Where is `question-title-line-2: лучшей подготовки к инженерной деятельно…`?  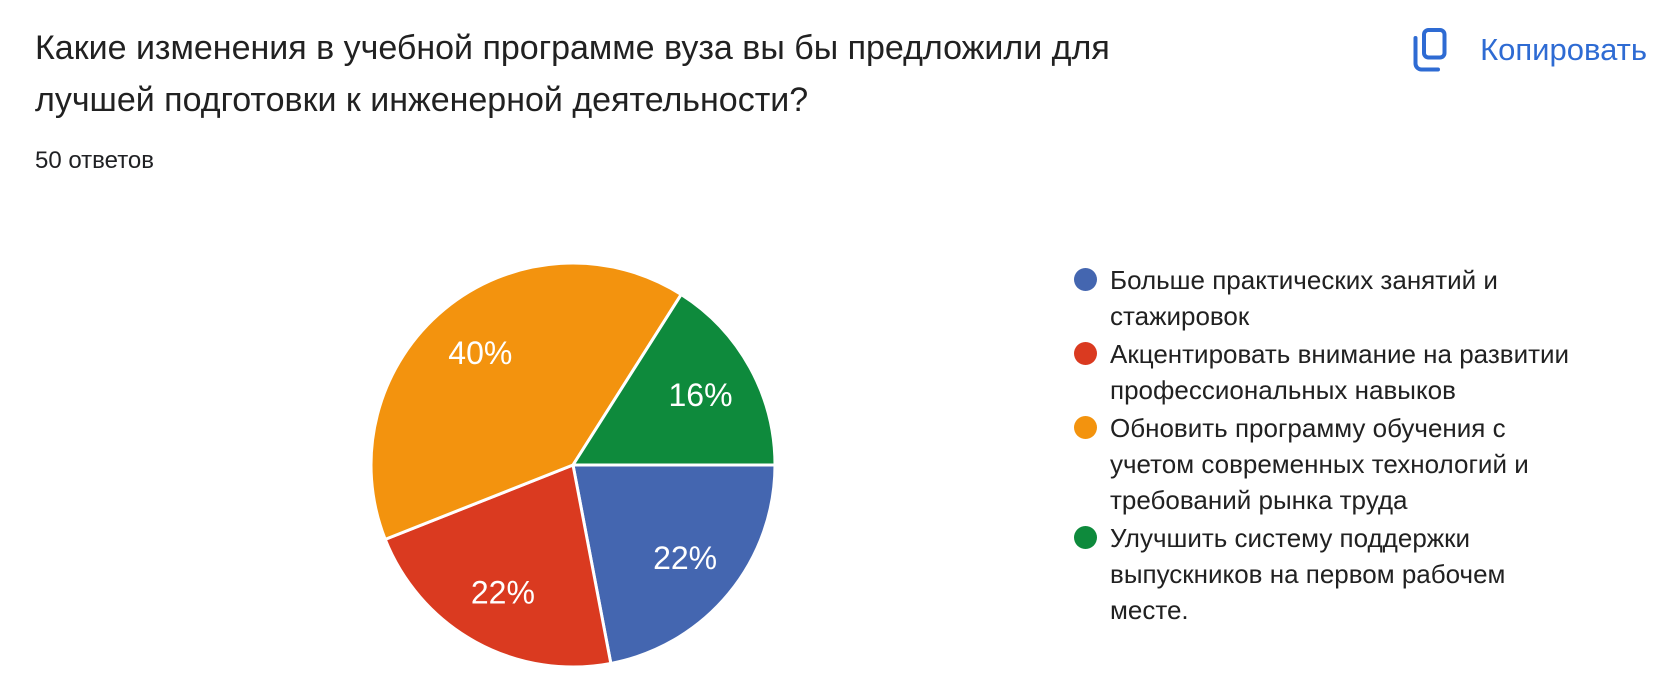 question-title-line-2: лучшей подготовки к инженерной деятельно… is located at coordinates (422, 100).